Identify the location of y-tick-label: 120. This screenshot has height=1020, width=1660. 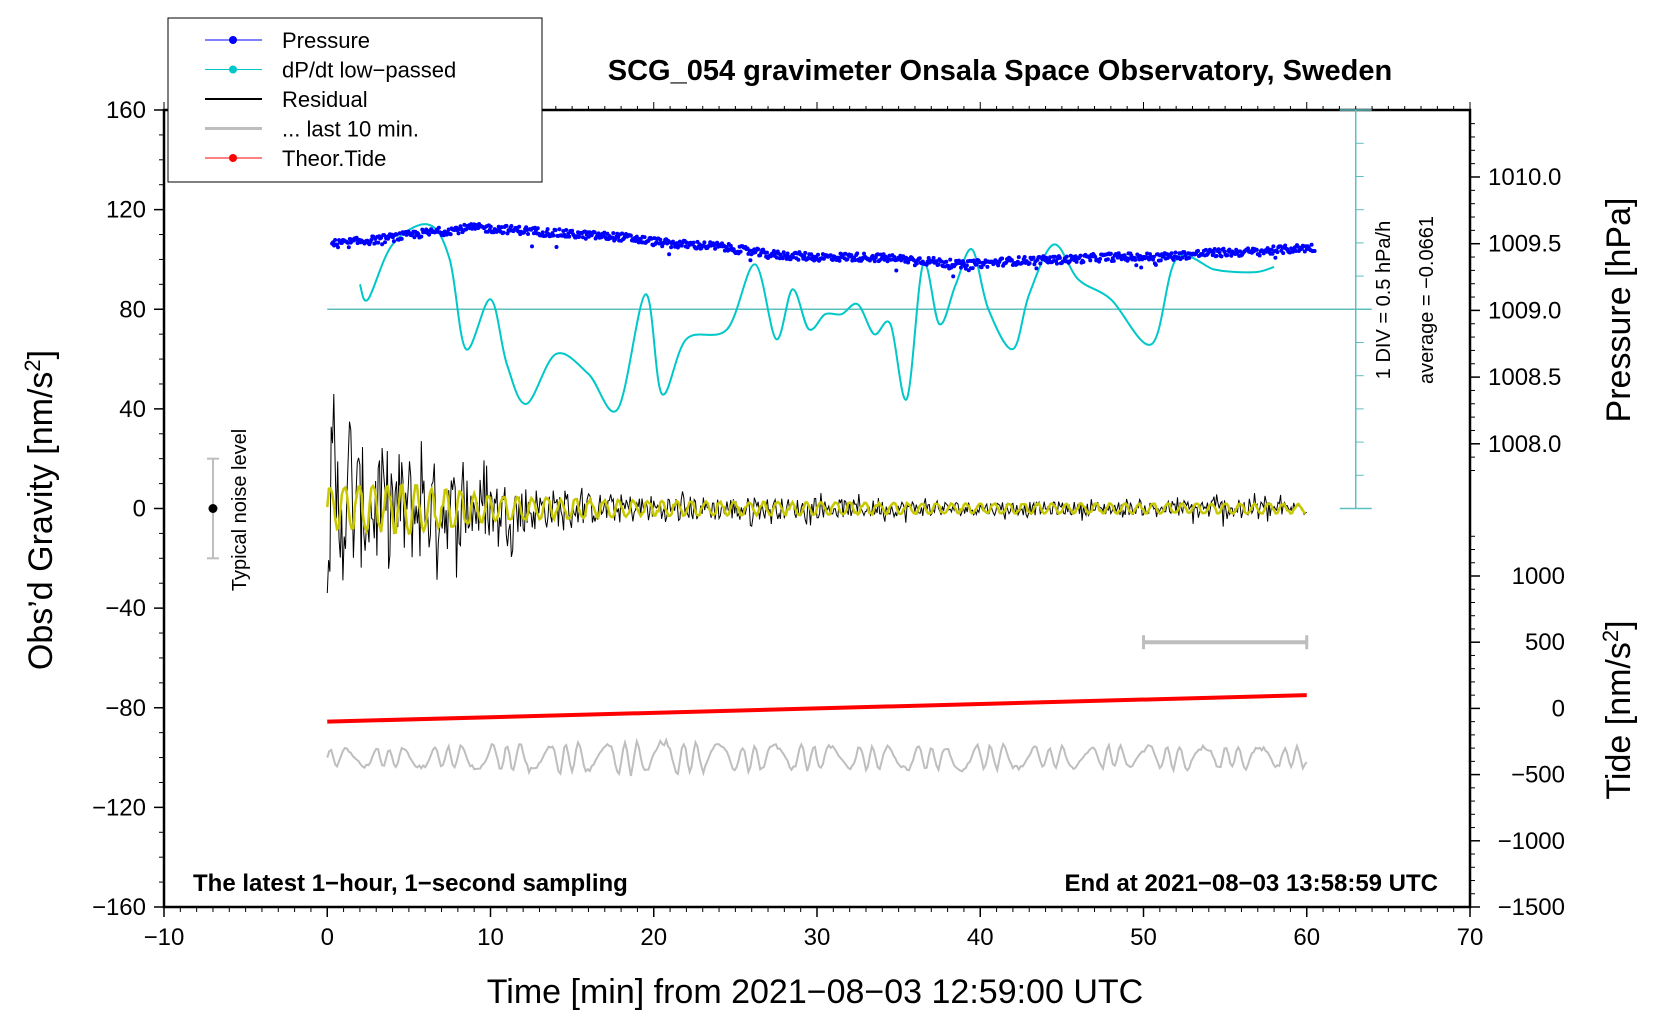
(126, 210).